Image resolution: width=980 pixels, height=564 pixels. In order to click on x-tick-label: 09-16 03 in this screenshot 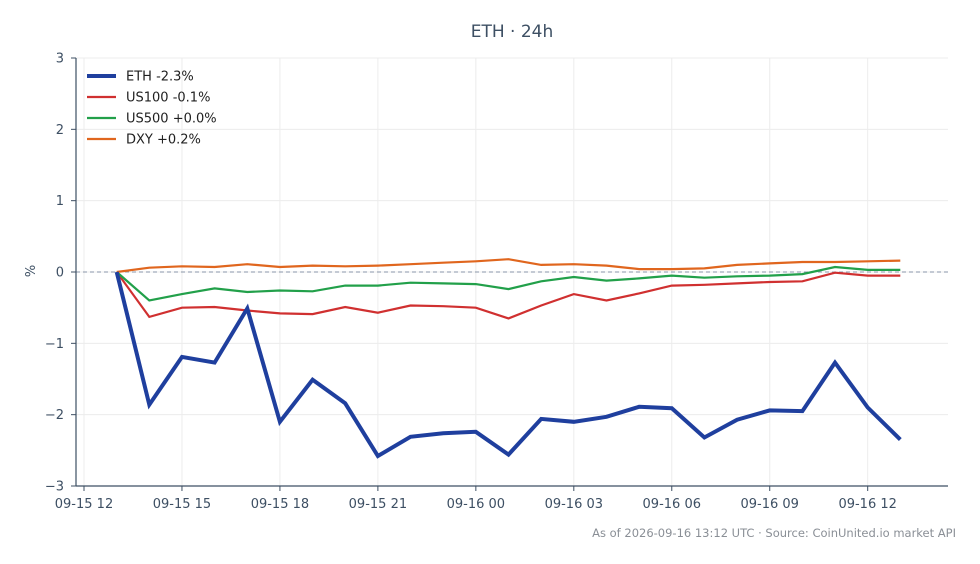, I will do `click(574, 504)`.